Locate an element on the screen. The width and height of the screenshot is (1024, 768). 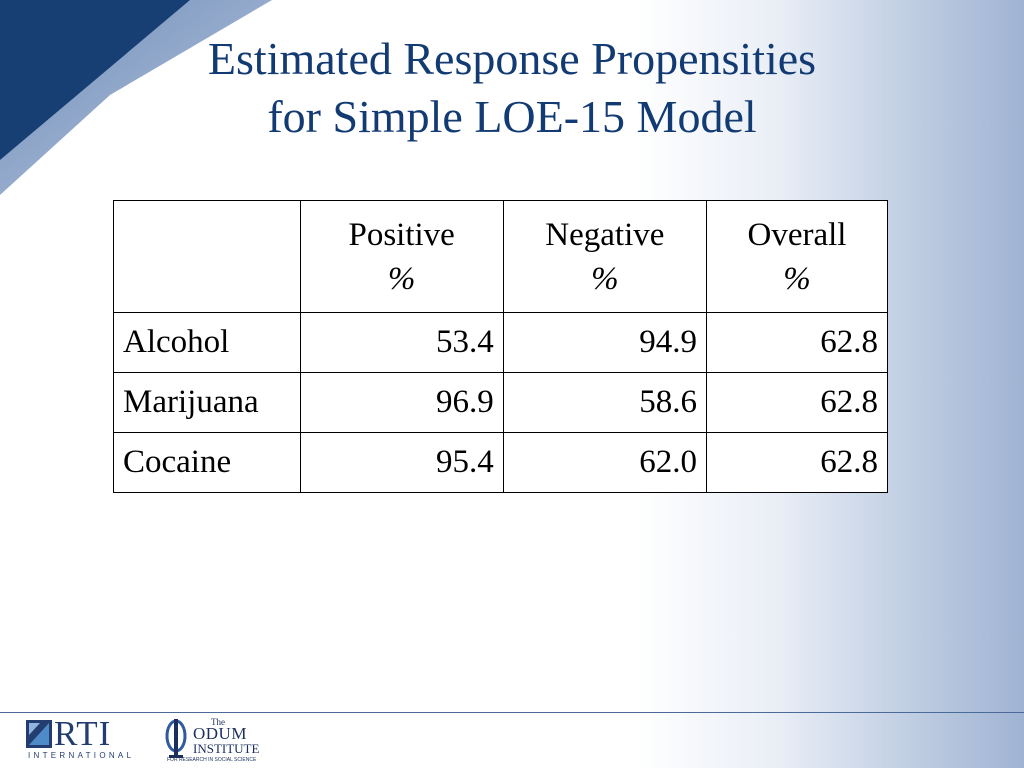
header-unit-negative: % is located at coordinates (605, 279).